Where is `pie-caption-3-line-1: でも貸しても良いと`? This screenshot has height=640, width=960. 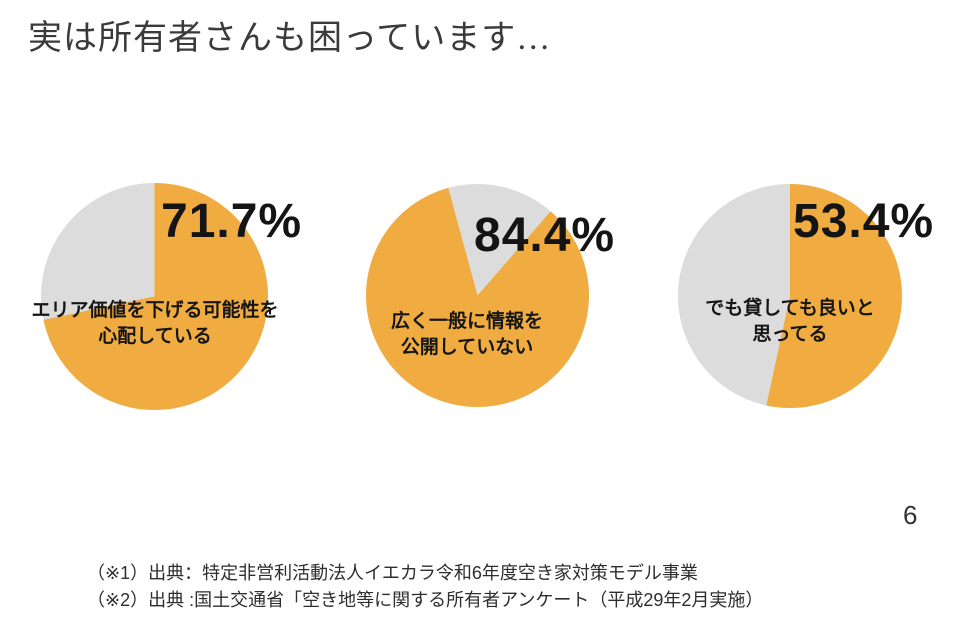 pie-caption-3-line-1: でも貸しても良いと is located at coordinates (790, 308).